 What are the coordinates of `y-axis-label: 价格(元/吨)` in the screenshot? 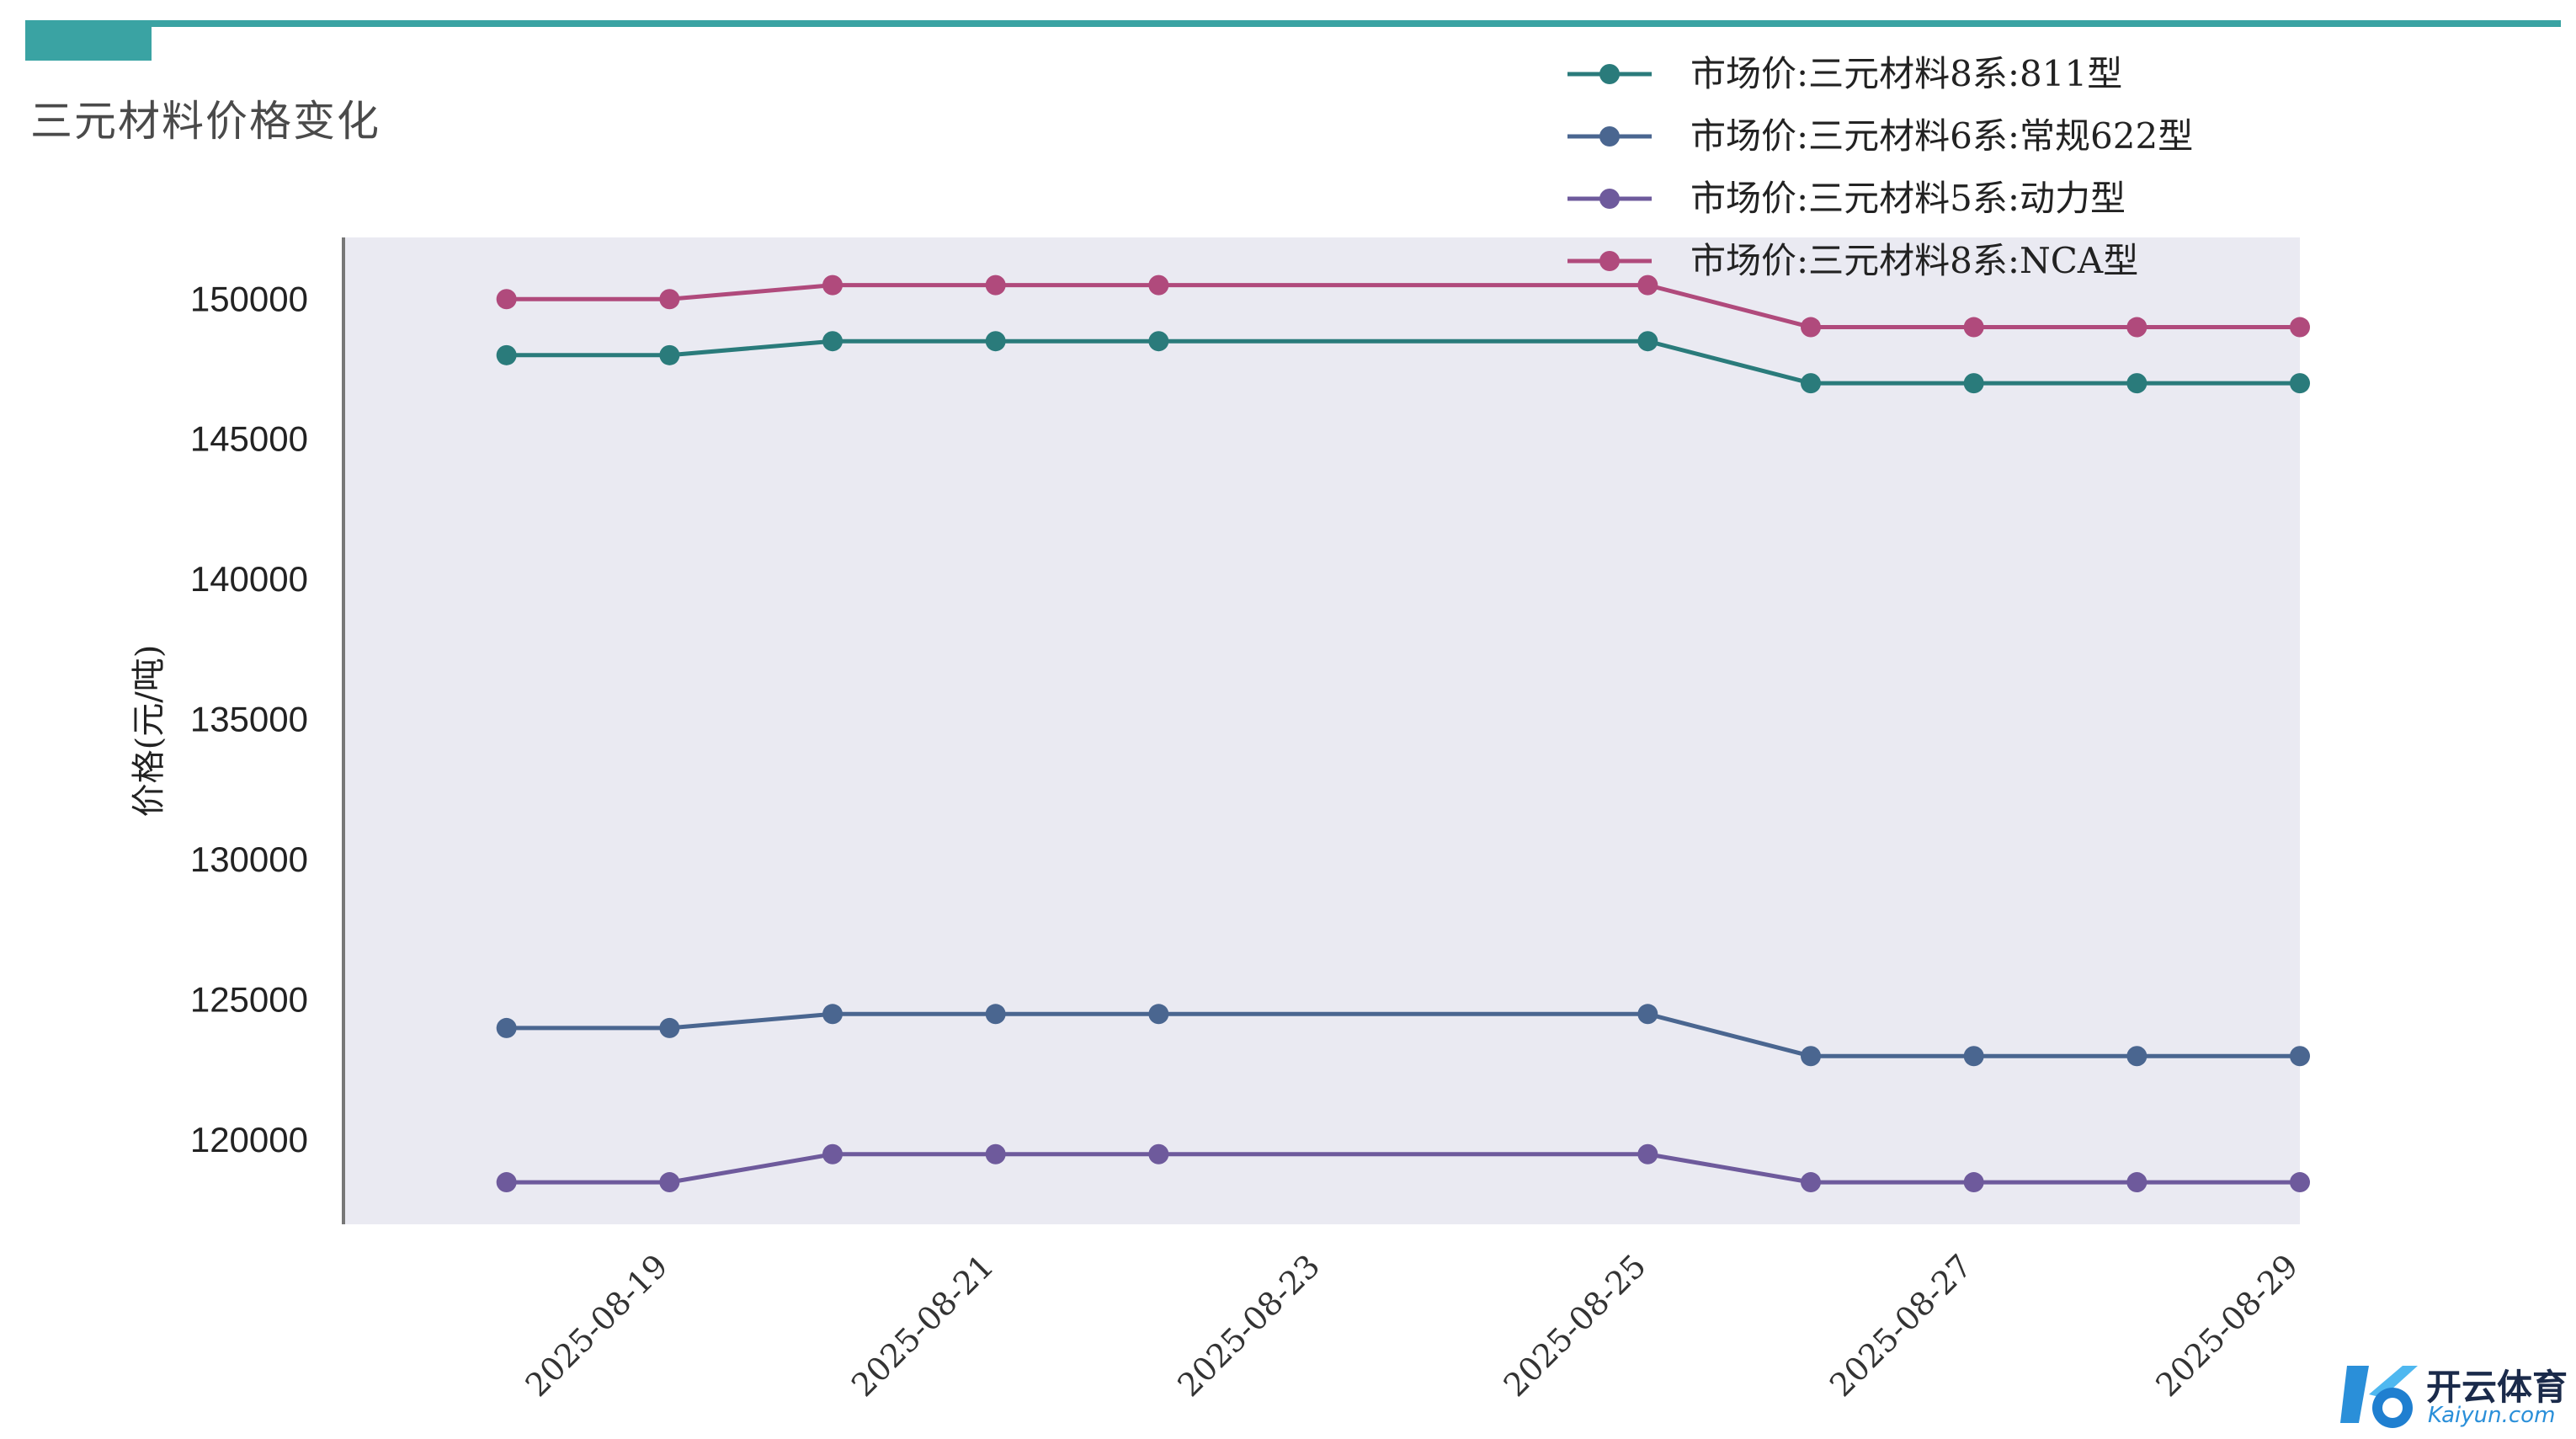 It's located at (149, 731).